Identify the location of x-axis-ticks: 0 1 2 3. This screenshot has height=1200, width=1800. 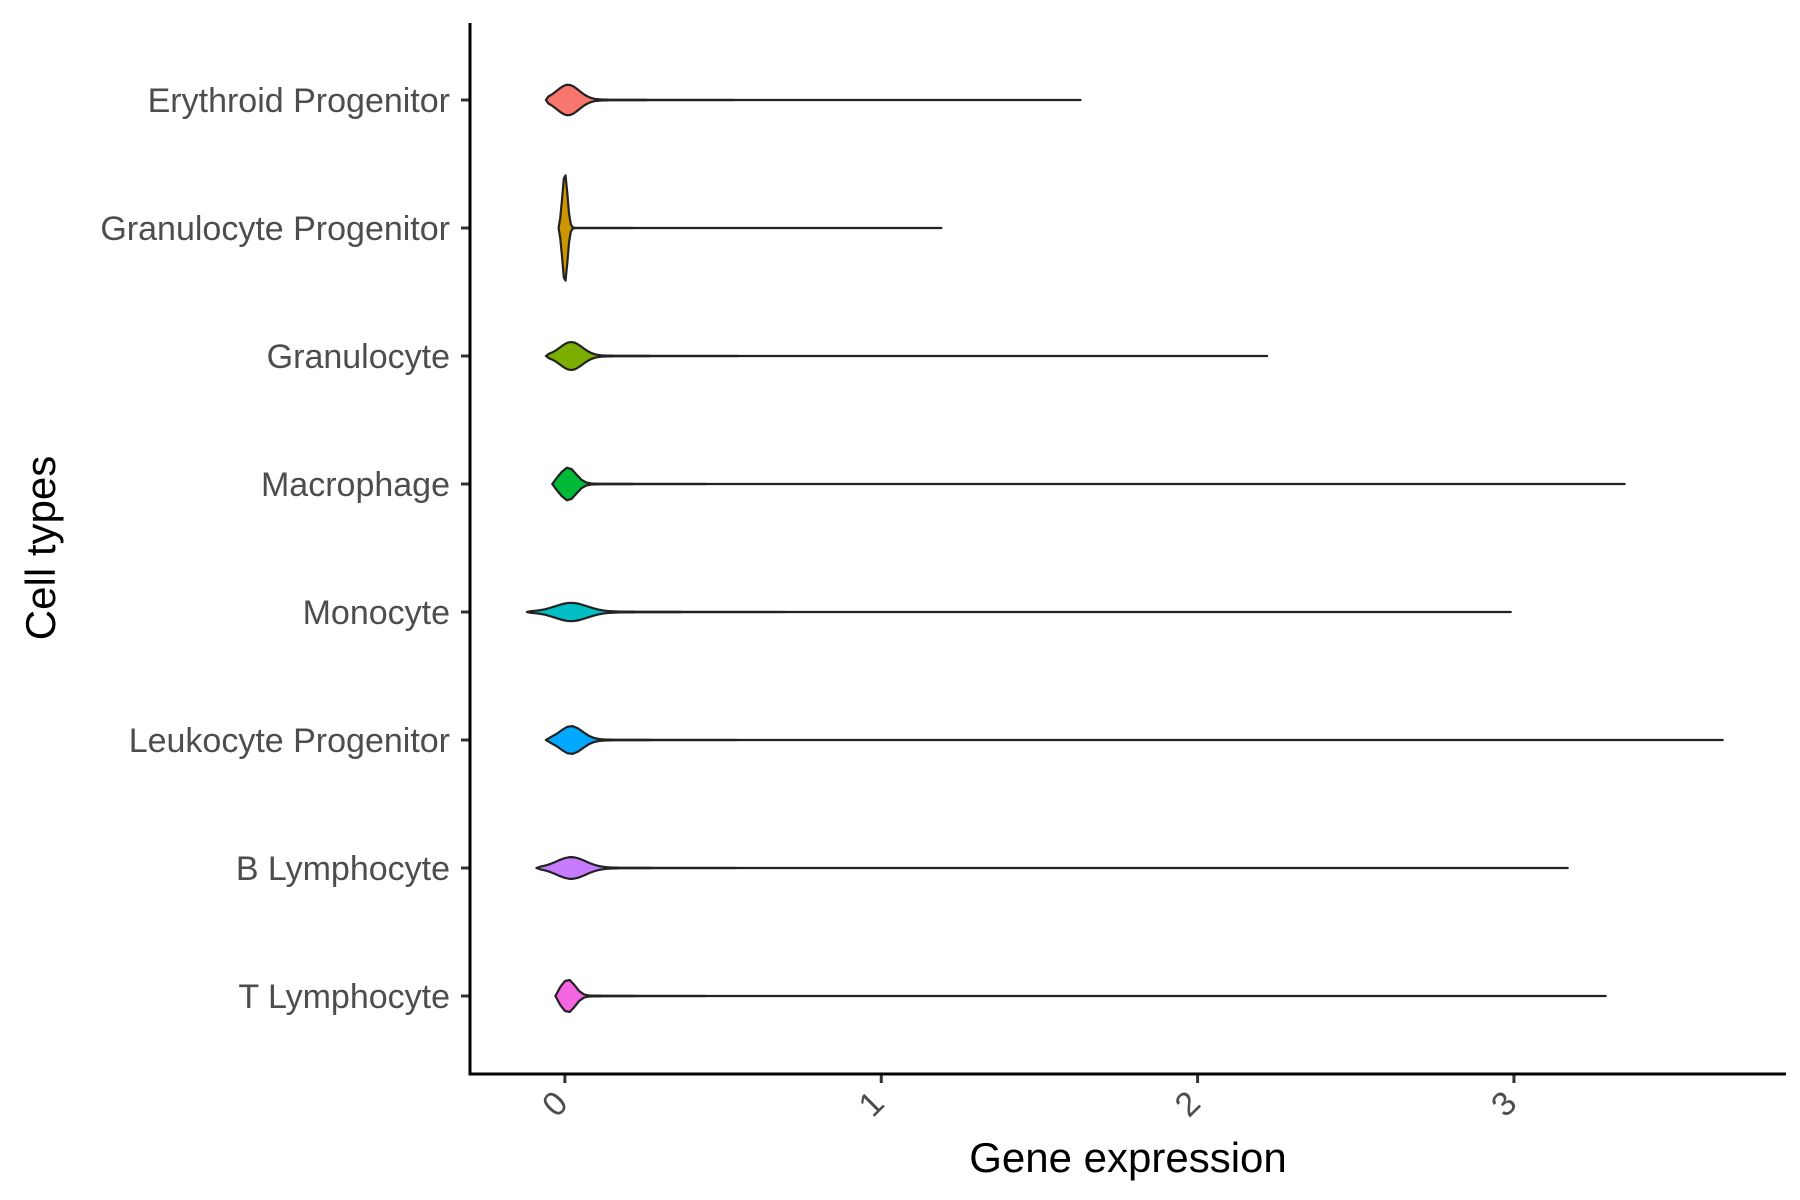
(1029, 1099).